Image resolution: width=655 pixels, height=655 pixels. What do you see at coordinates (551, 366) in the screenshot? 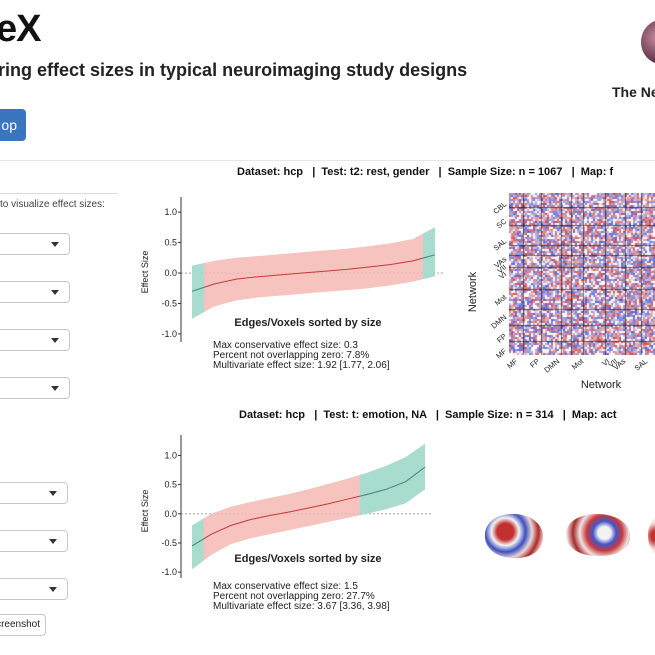
I see `matrix-x-tick: DMN` at bounding box center [551, 366].